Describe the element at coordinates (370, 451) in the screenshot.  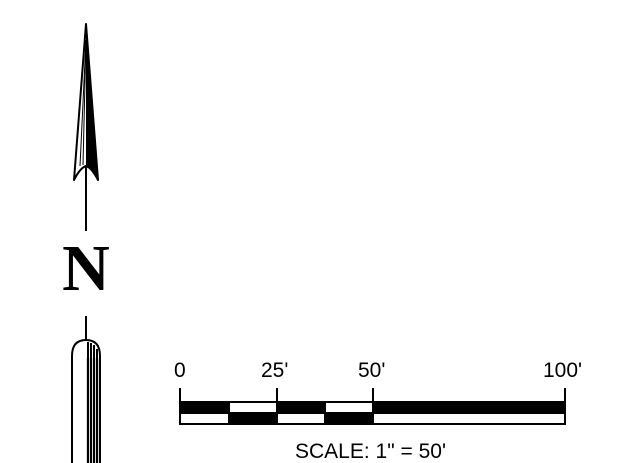
I see `scale-caption: SCALE: 1" = 50'` at that location.